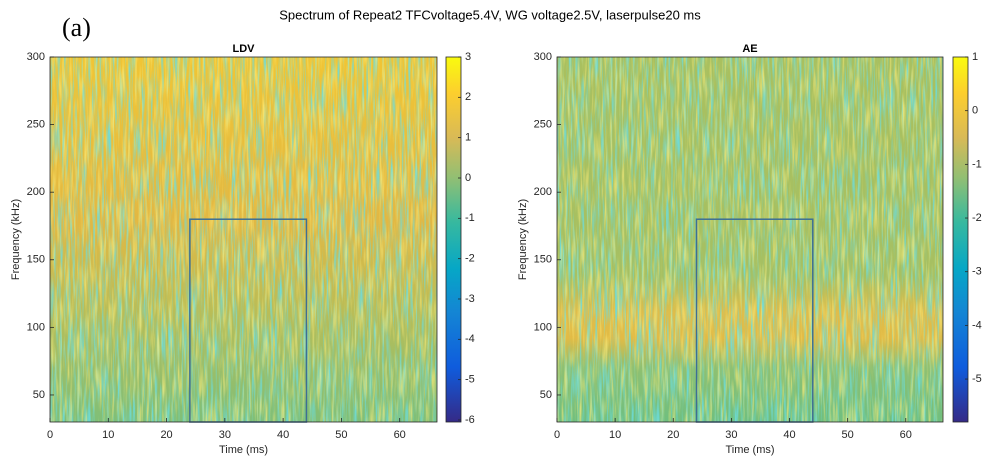 Image resolution: width=985 pixels, height=458 pixels. Describe the element at coordinates (76, 27) in the screenshot. I see `panel-label: (a)` at that location.